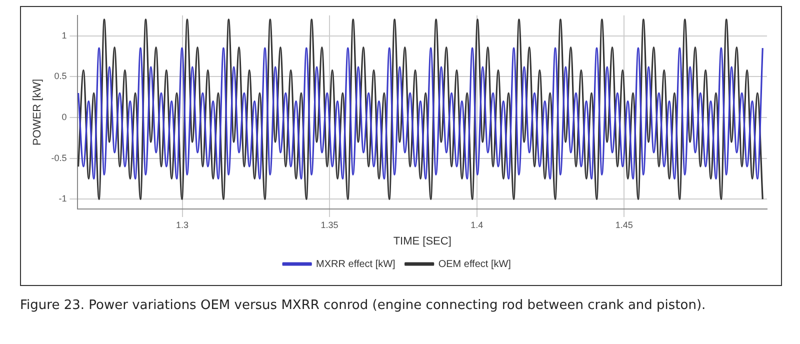 The image size is (800, 344). What do you see at coordinates (62, 199) in the screenshot?
I see `y-tick-label: -1` at bounding box center [62, 199].